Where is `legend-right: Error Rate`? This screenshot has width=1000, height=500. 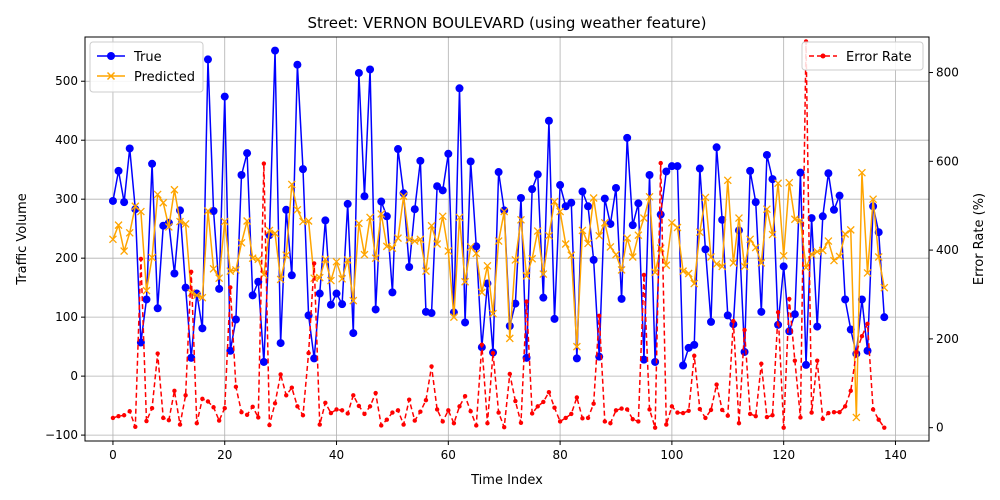
legend-right: Error Rate is located at coordinates (862, 56).